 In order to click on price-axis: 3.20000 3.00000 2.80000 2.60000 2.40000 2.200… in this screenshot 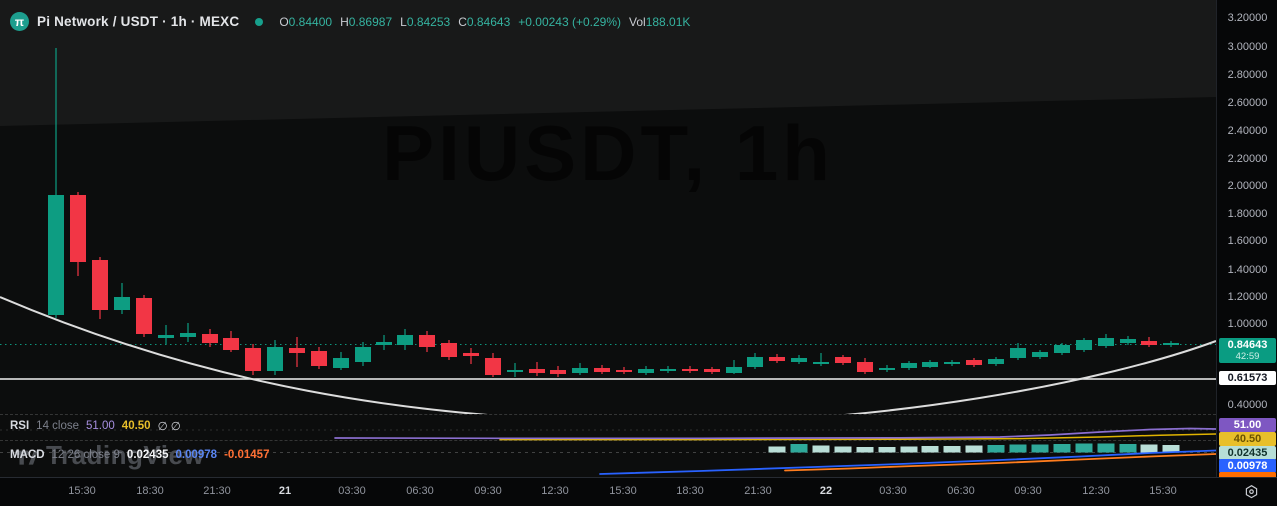, I will do `click(1246, 239)`.